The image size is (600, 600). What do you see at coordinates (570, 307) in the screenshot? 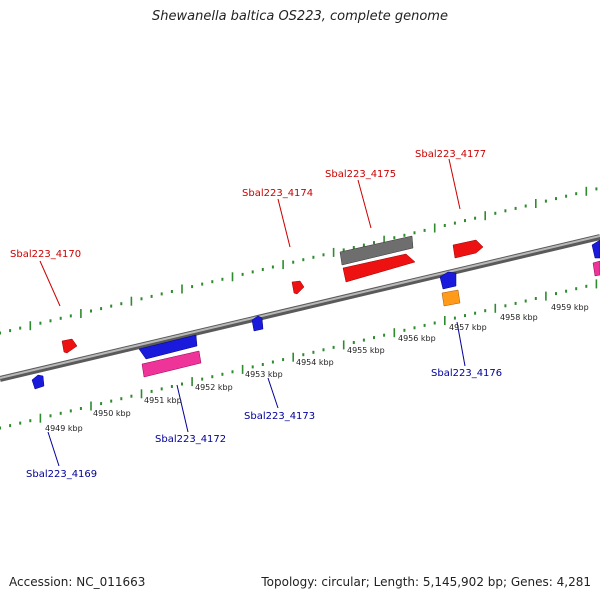
I see `kbp-tick-label: 4959 kbp` at bounding box center [570, 307].